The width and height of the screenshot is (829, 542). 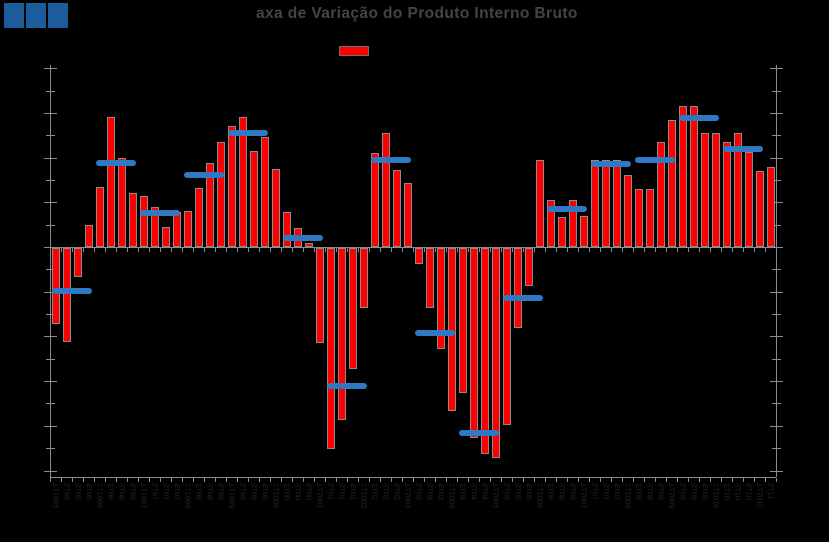 I want to click on x-axis-label: 3T01, so click(x=342, y=492).